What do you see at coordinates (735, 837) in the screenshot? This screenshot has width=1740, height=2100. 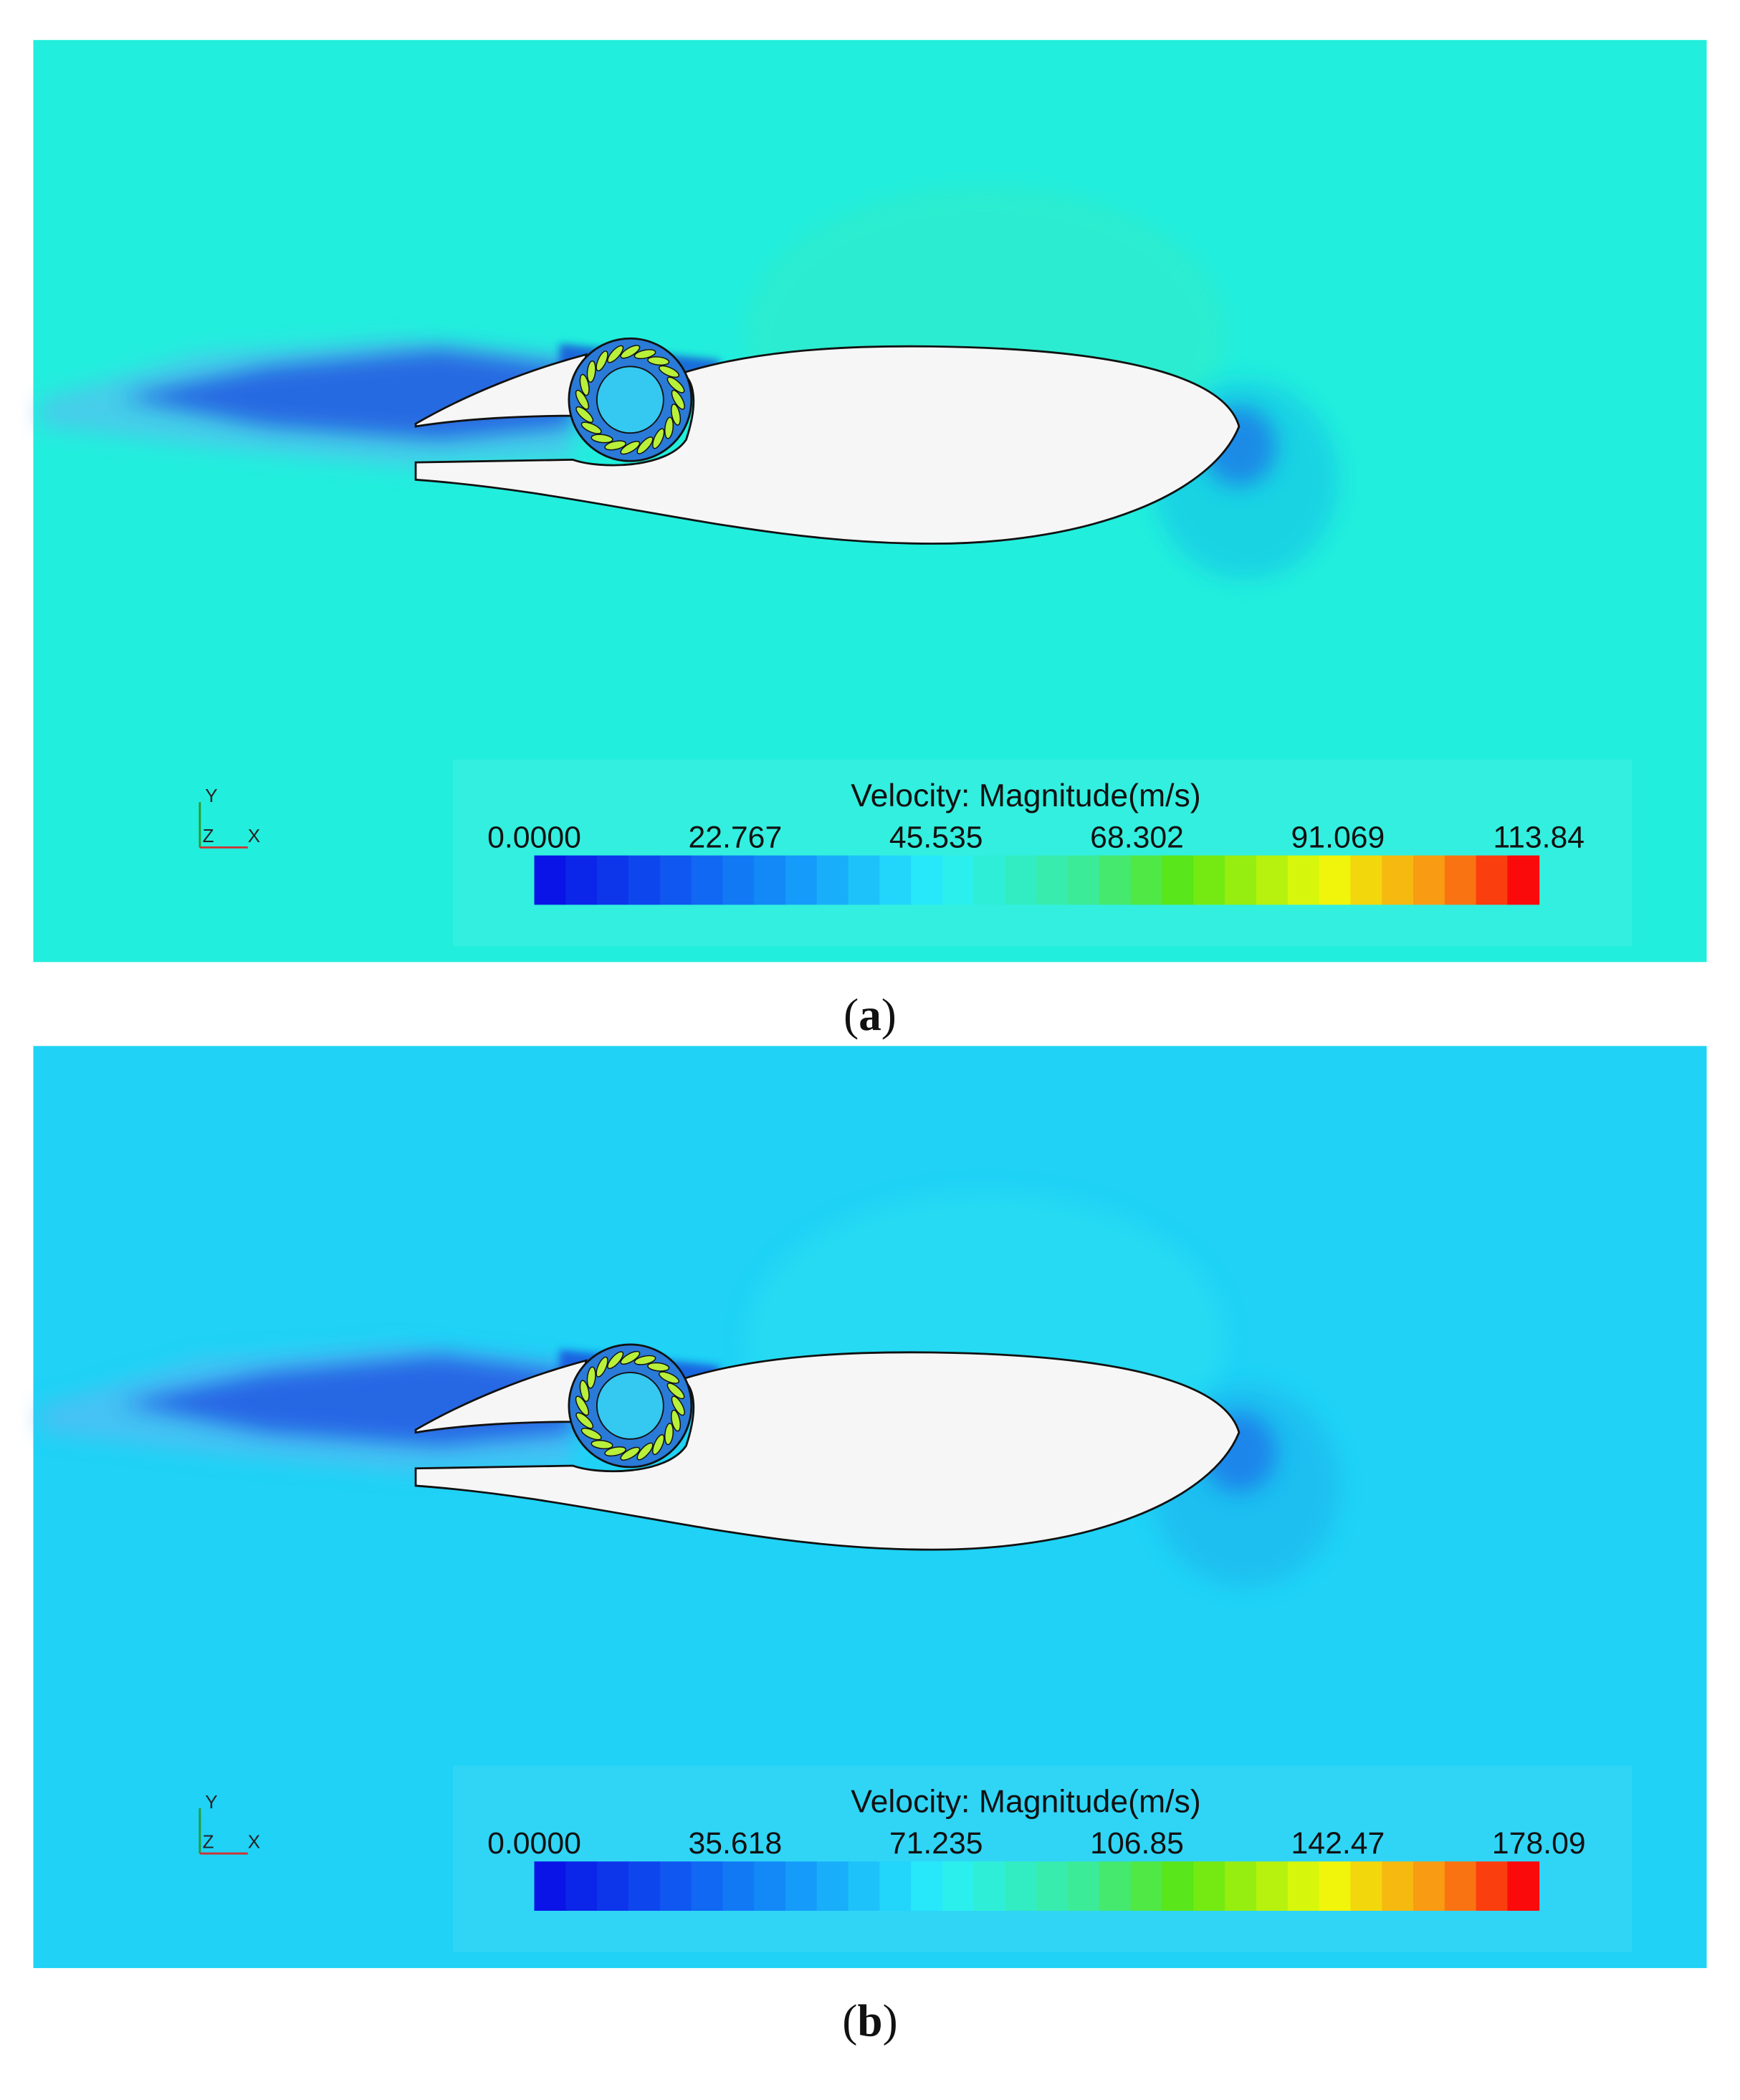 I see `colorbar-tick-label: 22.767` at bounding box center [735, 837].